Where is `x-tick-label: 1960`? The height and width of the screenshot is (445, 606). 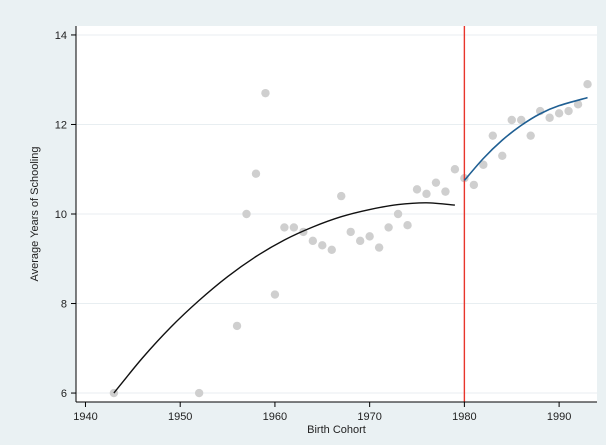
x-tick-label: 1960 is located at coordinates (275, 417).